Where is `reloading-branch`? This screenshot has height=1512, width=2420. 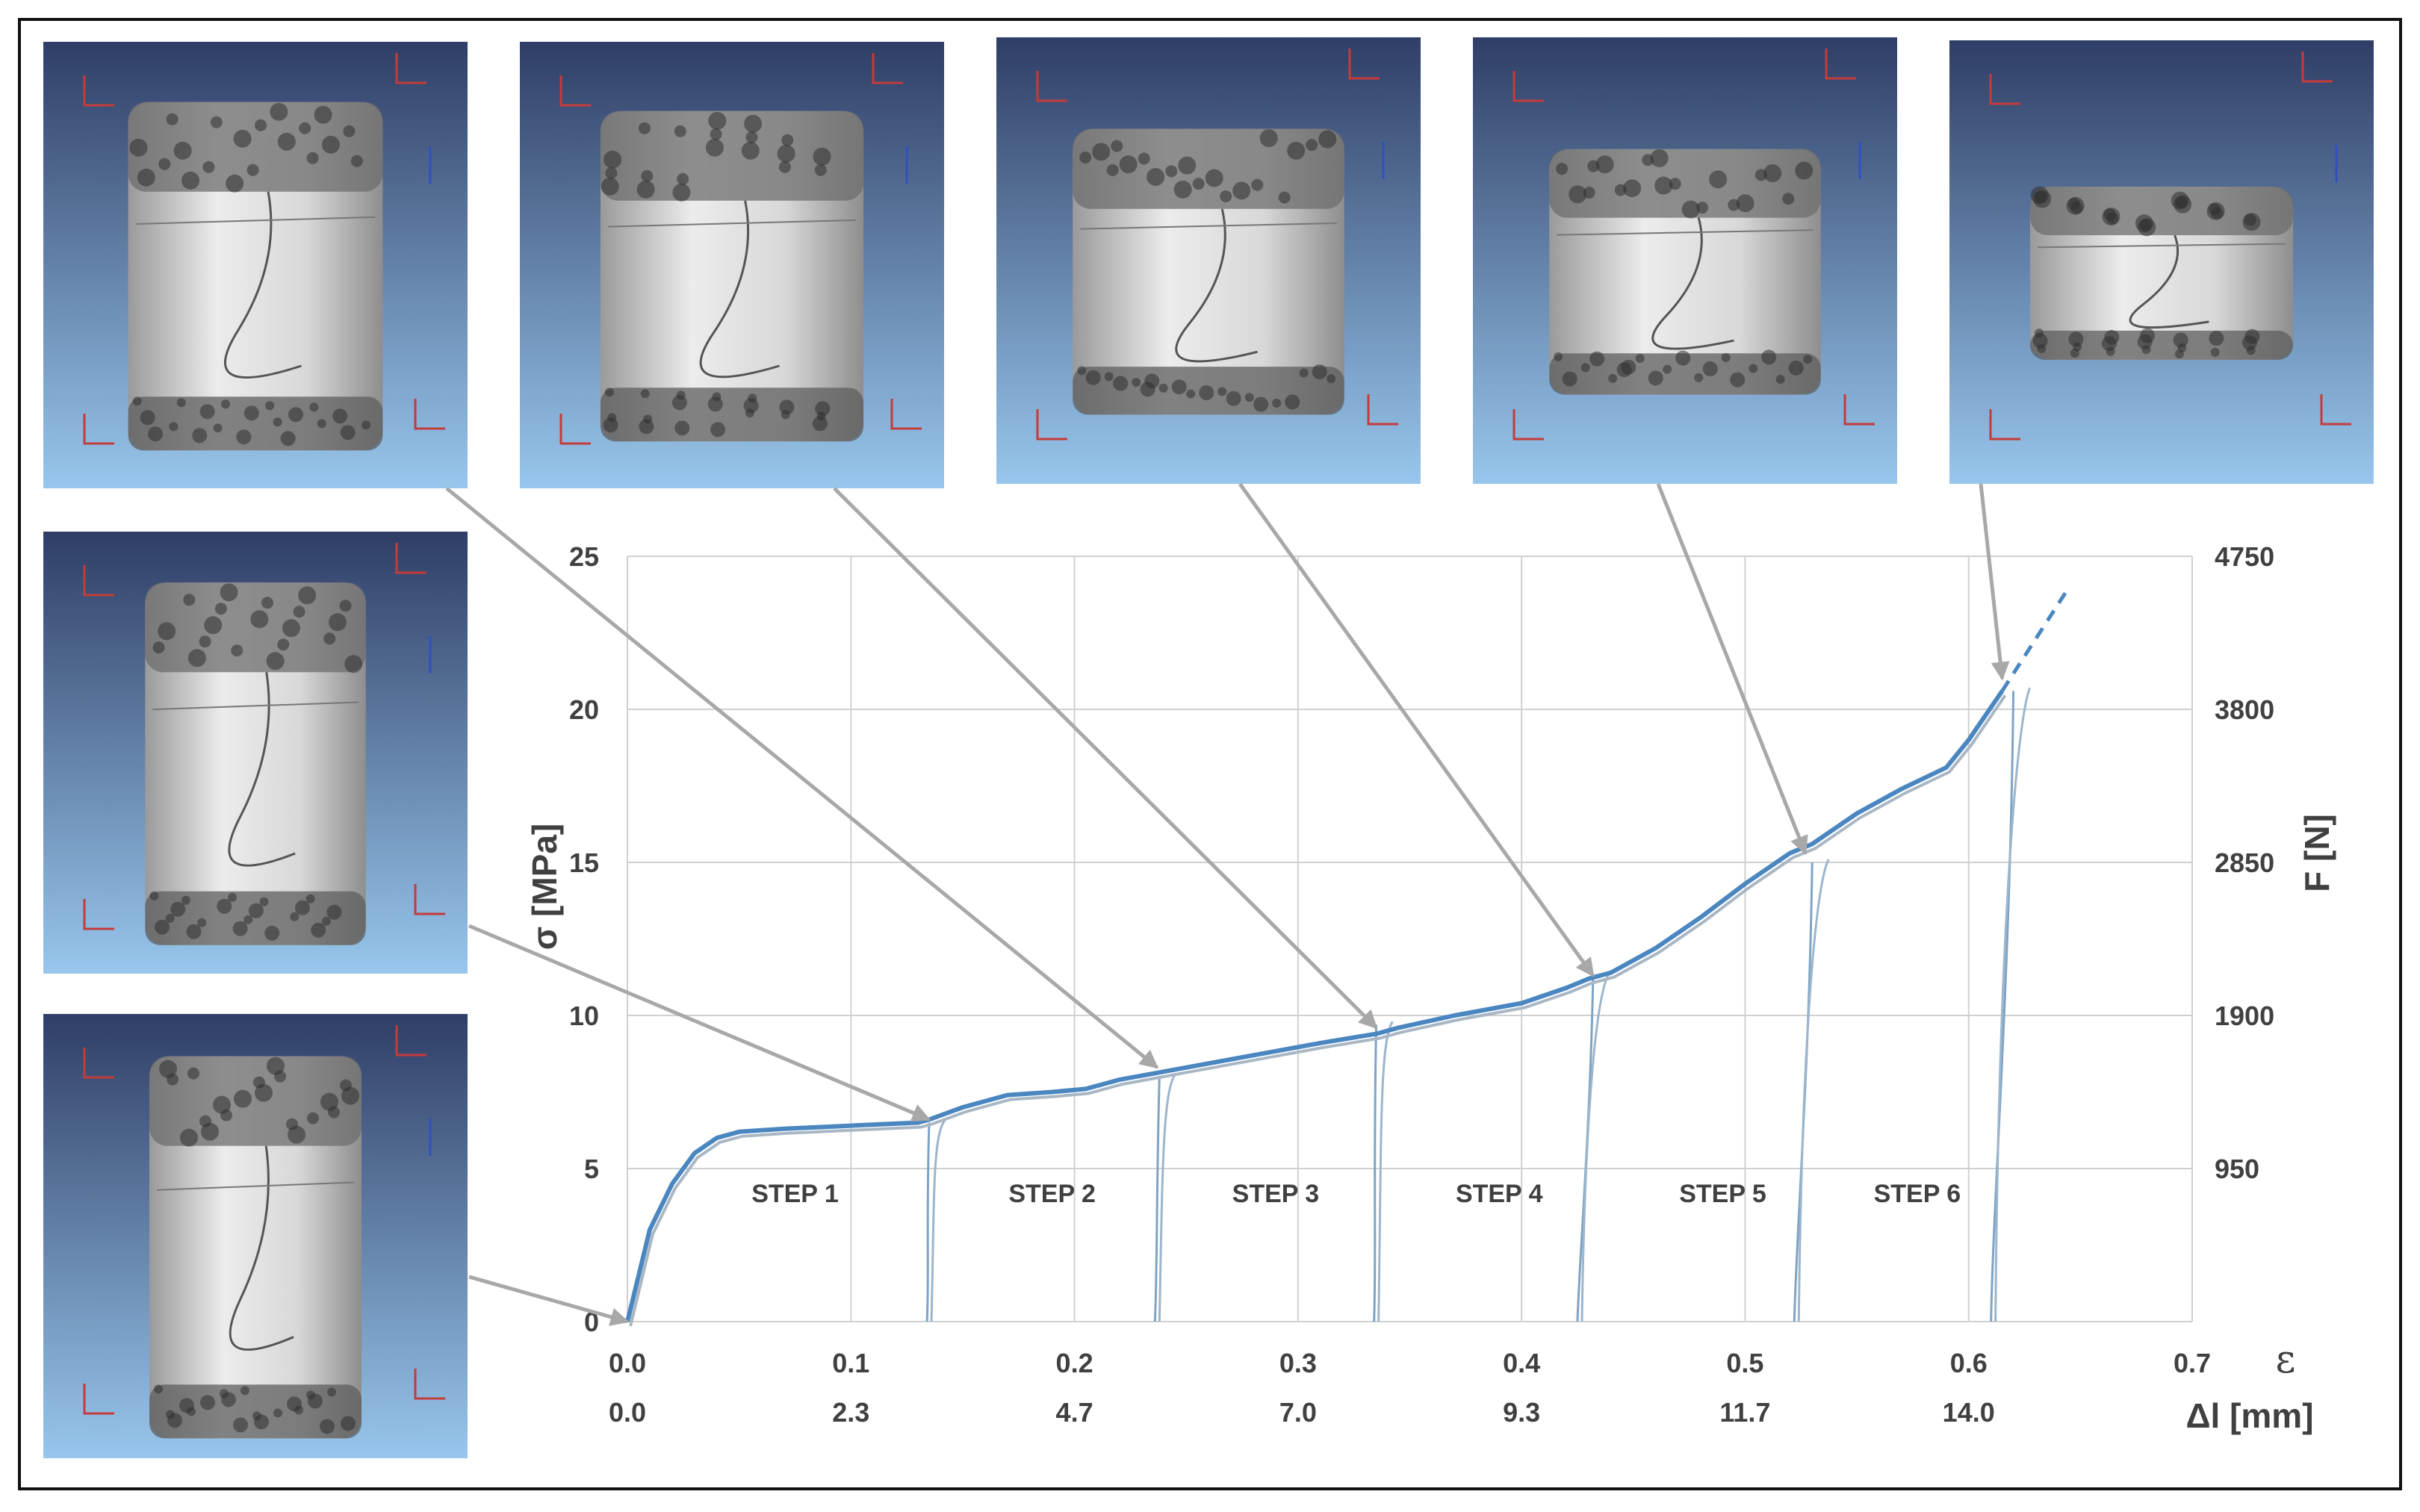
reloading-branch is located at coordinates (1385, 1171).